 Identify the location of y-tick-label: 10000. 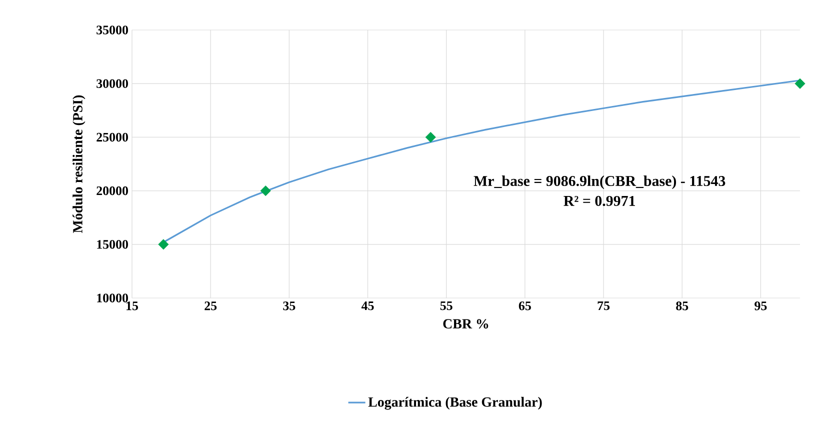
(112, 298).